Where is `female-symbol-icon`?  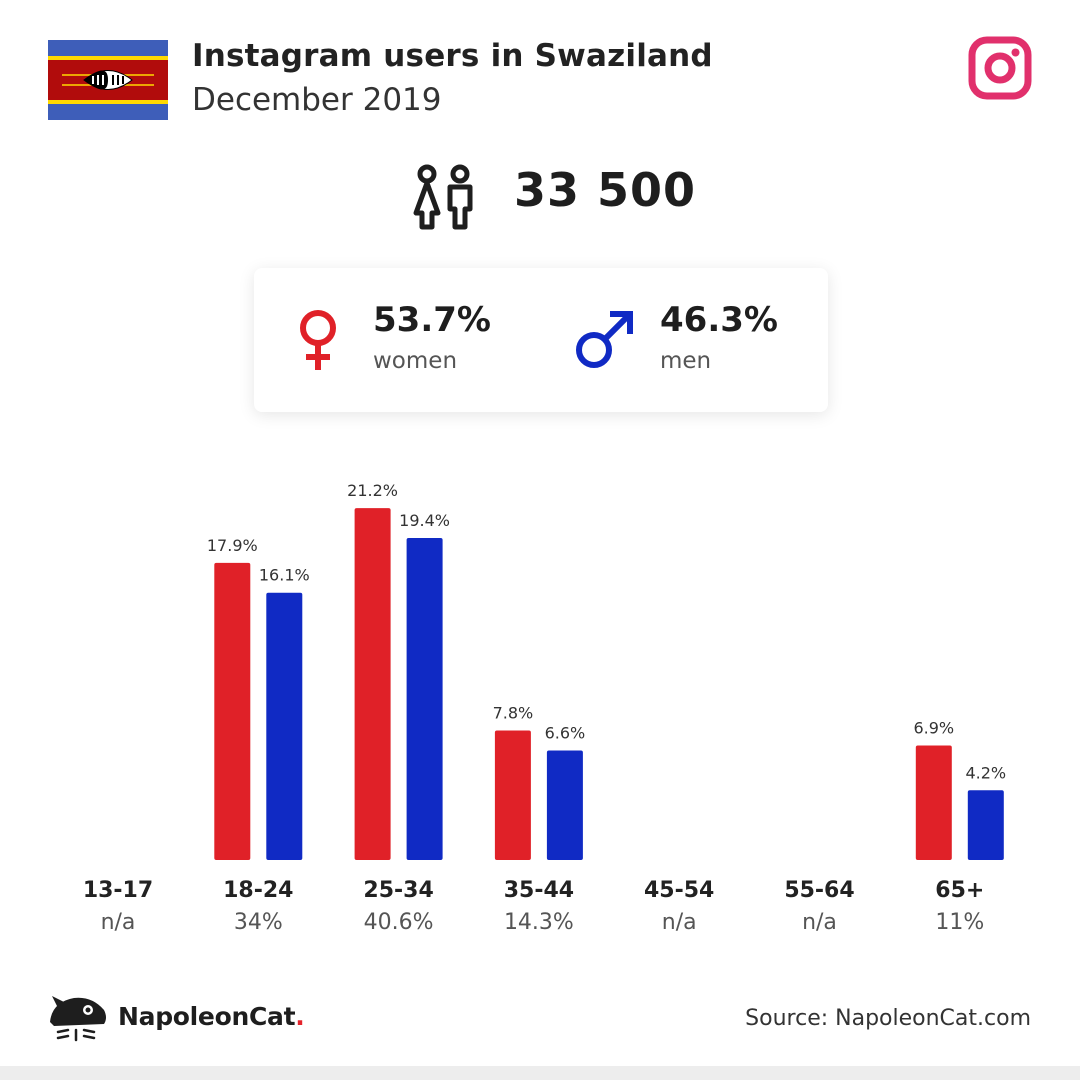 female-symbol-icon is located at coordinates (318, 340).